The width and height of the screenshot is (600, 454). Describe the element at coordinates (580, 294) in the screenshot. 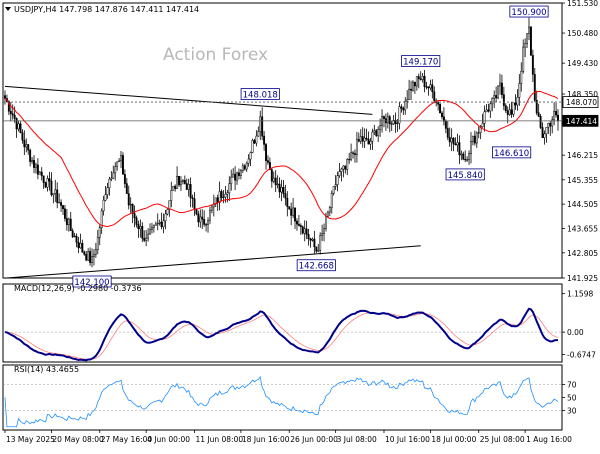

I see `macd-axis-tick-label: 1.1598` at that location.